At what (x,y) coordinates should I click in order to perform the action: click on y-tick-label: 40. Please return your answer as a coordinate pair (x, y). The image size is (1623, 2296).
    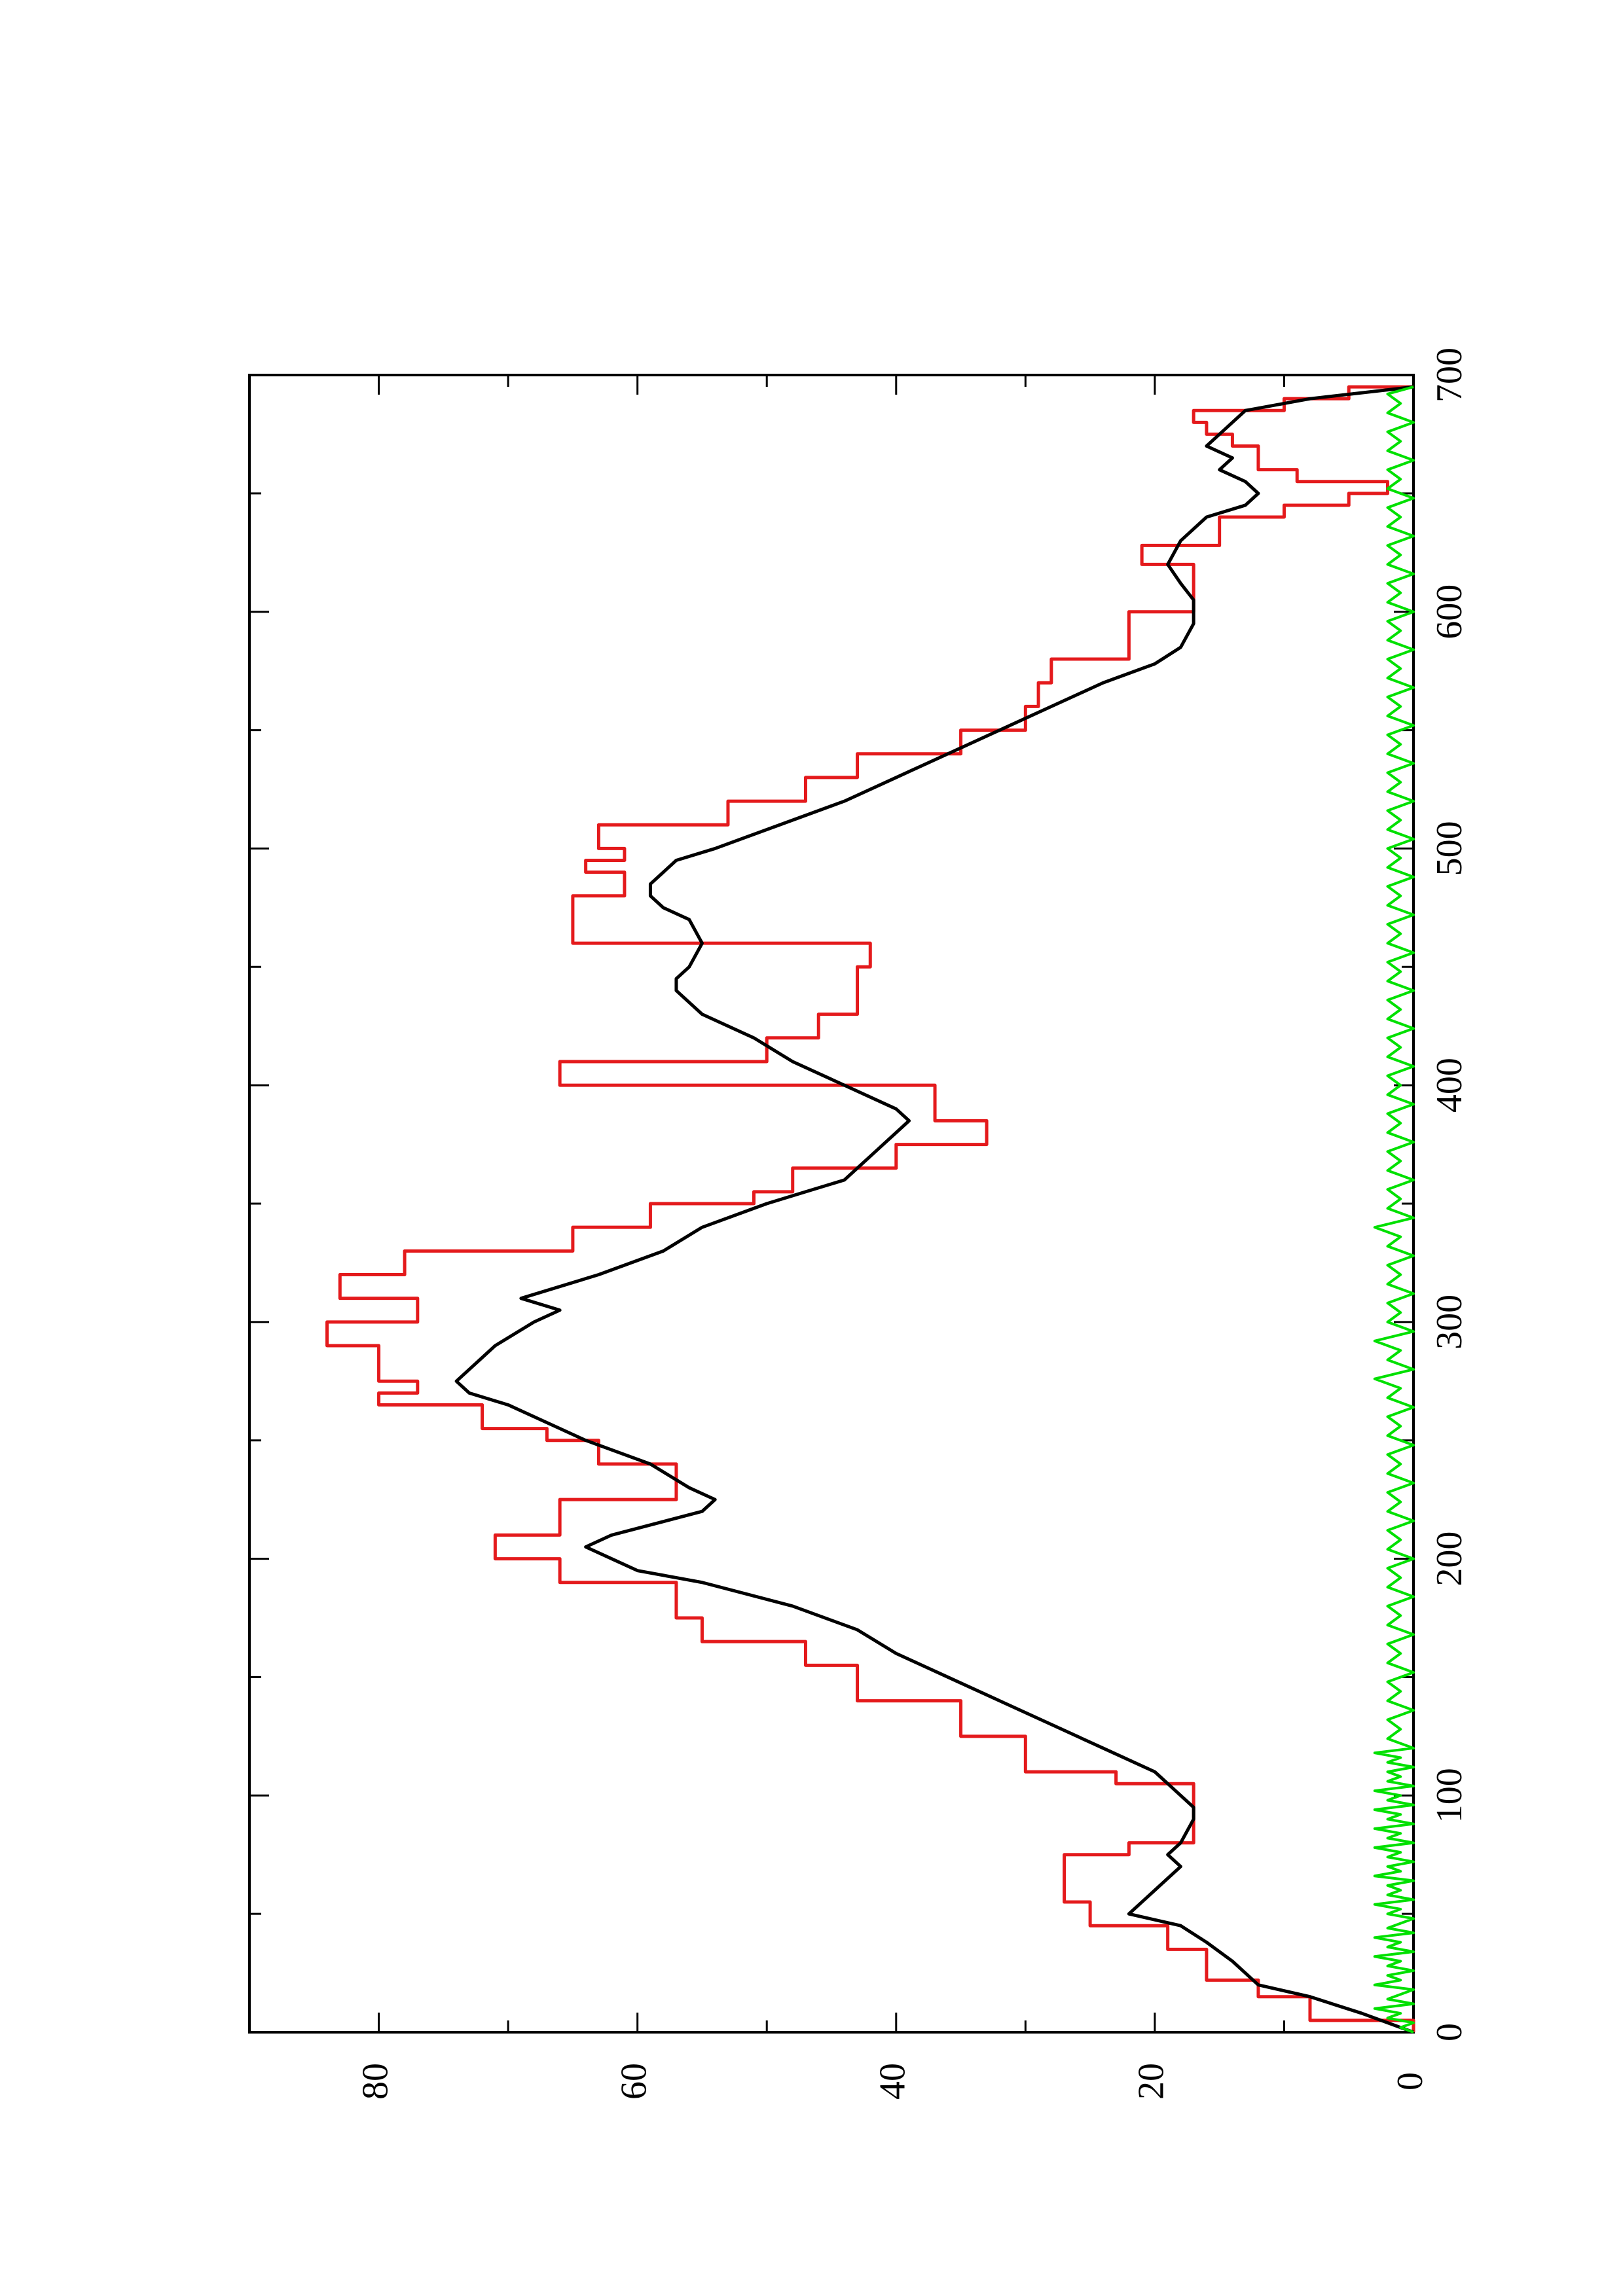
    Looking at the image, I should click on (893, 2081).